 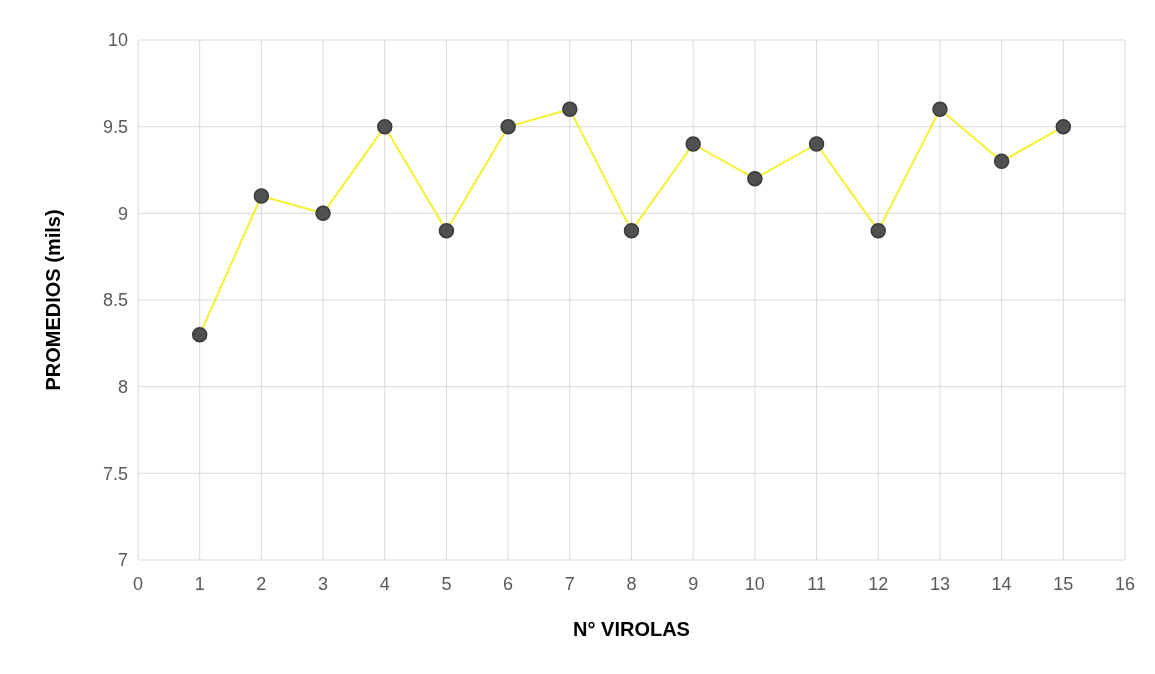 I want to click on y-tick-label: 8.5, so click(x=115, y=300).